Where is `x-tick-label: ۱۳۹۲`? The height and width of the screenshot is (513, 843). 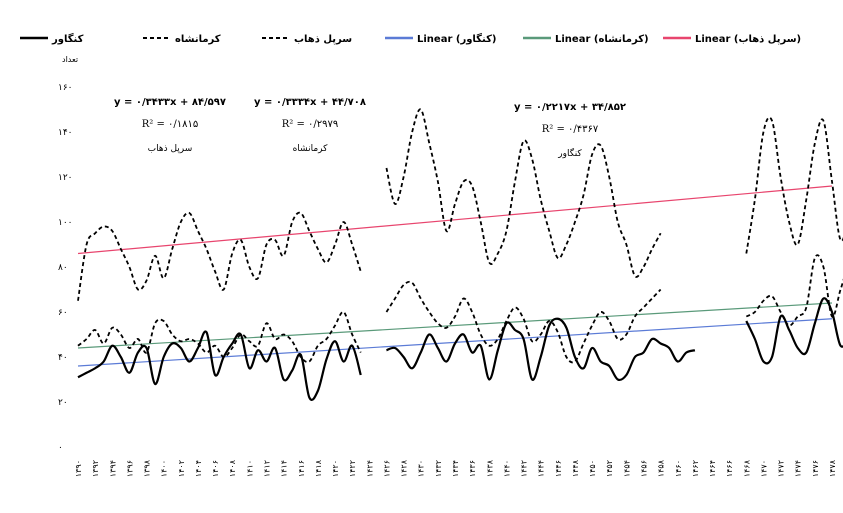
x-tick-label: ۱۳۹۲ is located at coordinates (95, 468).